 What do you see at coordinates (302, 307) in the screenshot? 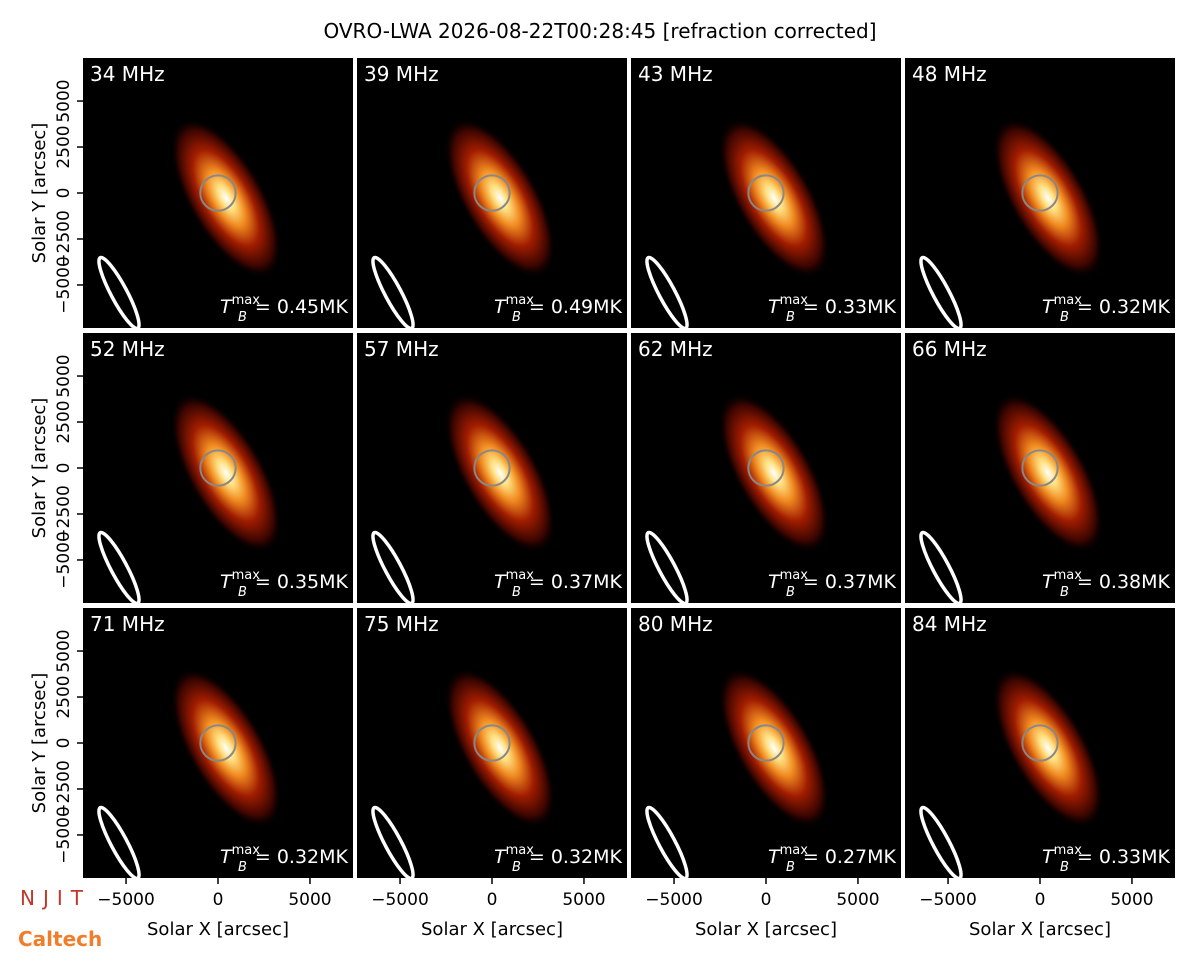
I see `tb-part: = 0.45MK` at bounding box center [302, 307].